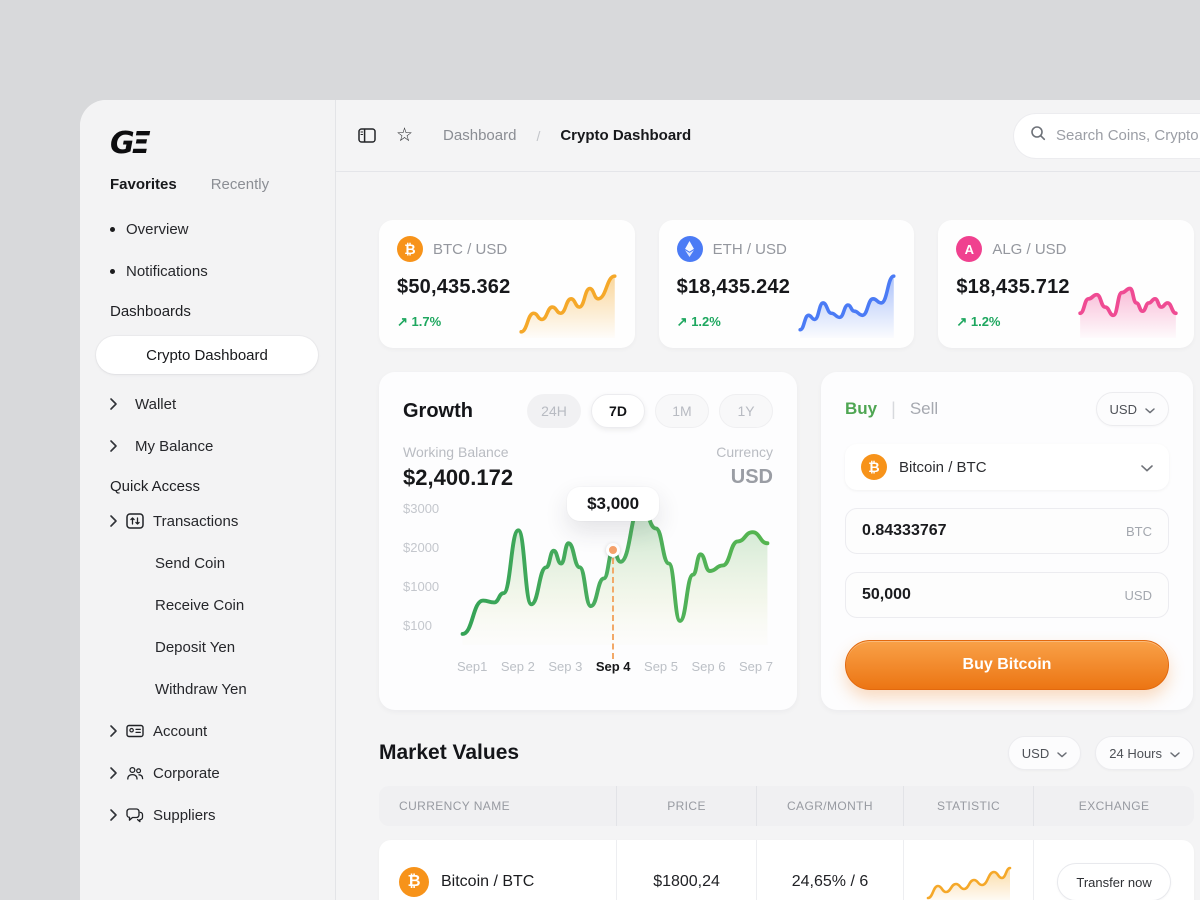  What do you see at coordinates (222, 446) in the screenshot?
I see `sidebar-item-my-balance: My Balance` at bounding box center [222, 446].